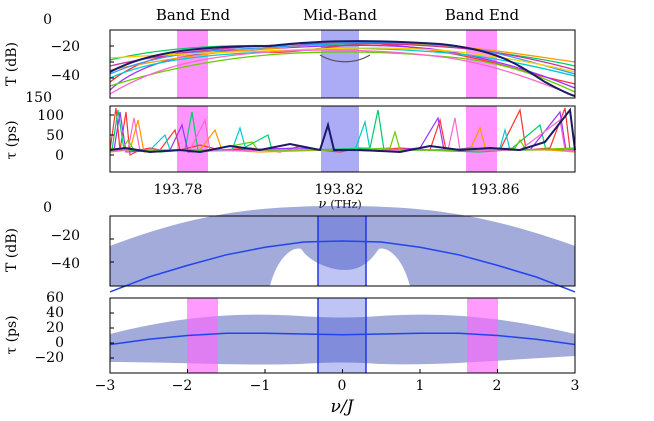 The width and height of the screenshot is (654, 421). I want to click on x-tick-label: 2, so click(497, 386).